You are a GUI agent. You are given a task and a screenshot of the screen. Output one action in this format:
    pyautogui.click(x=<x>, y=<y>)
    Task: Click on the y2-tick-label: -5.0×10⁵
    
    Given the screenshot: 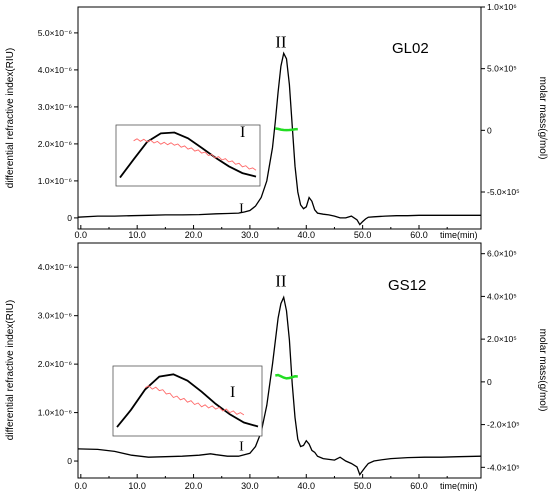 What is the action you would take?
    pyautogui.click(x=503, y=192)
    